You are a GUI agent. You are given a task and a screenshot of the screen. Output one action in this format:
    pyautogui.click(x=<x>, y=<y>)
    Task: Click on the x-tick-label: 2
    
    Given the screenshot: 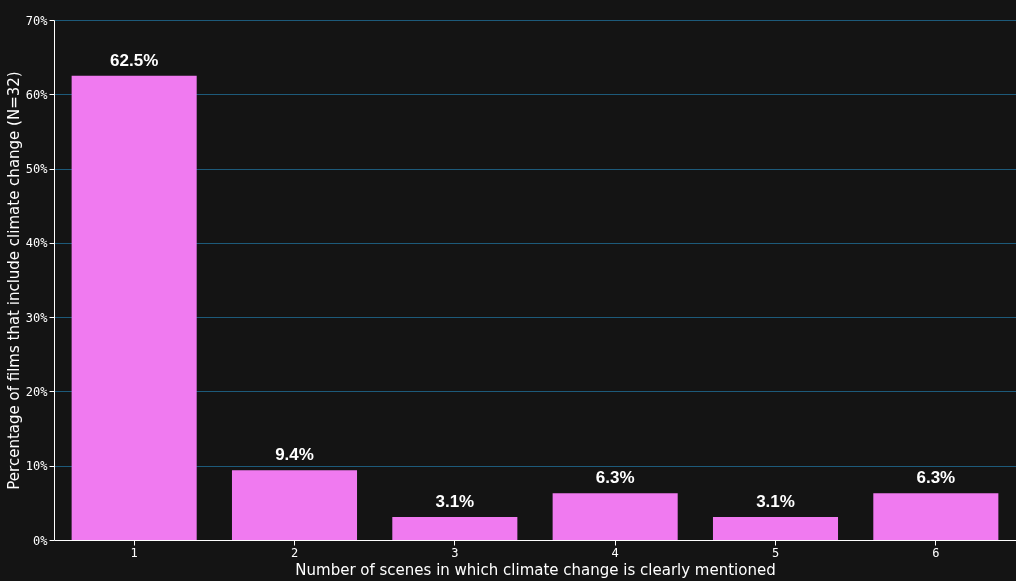 What is the action you would take?
    pyautogui.click(x=294, y=552)
    